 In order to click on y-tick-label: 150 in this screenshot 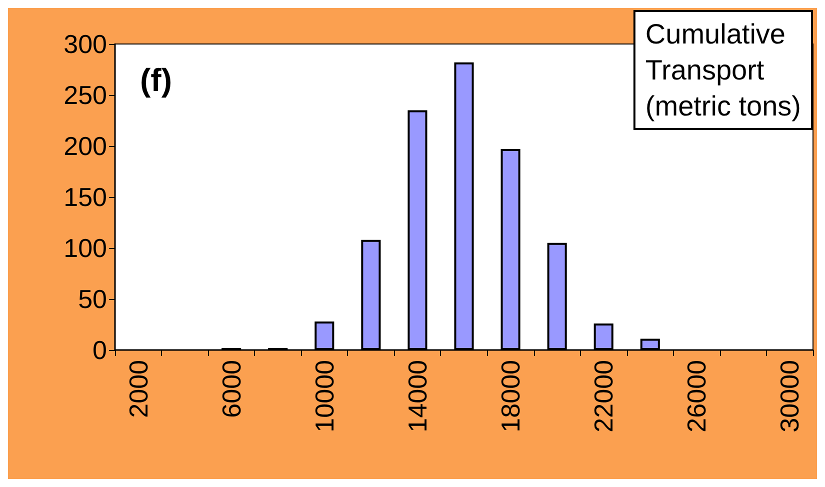, I will do `click(85, 197)`.